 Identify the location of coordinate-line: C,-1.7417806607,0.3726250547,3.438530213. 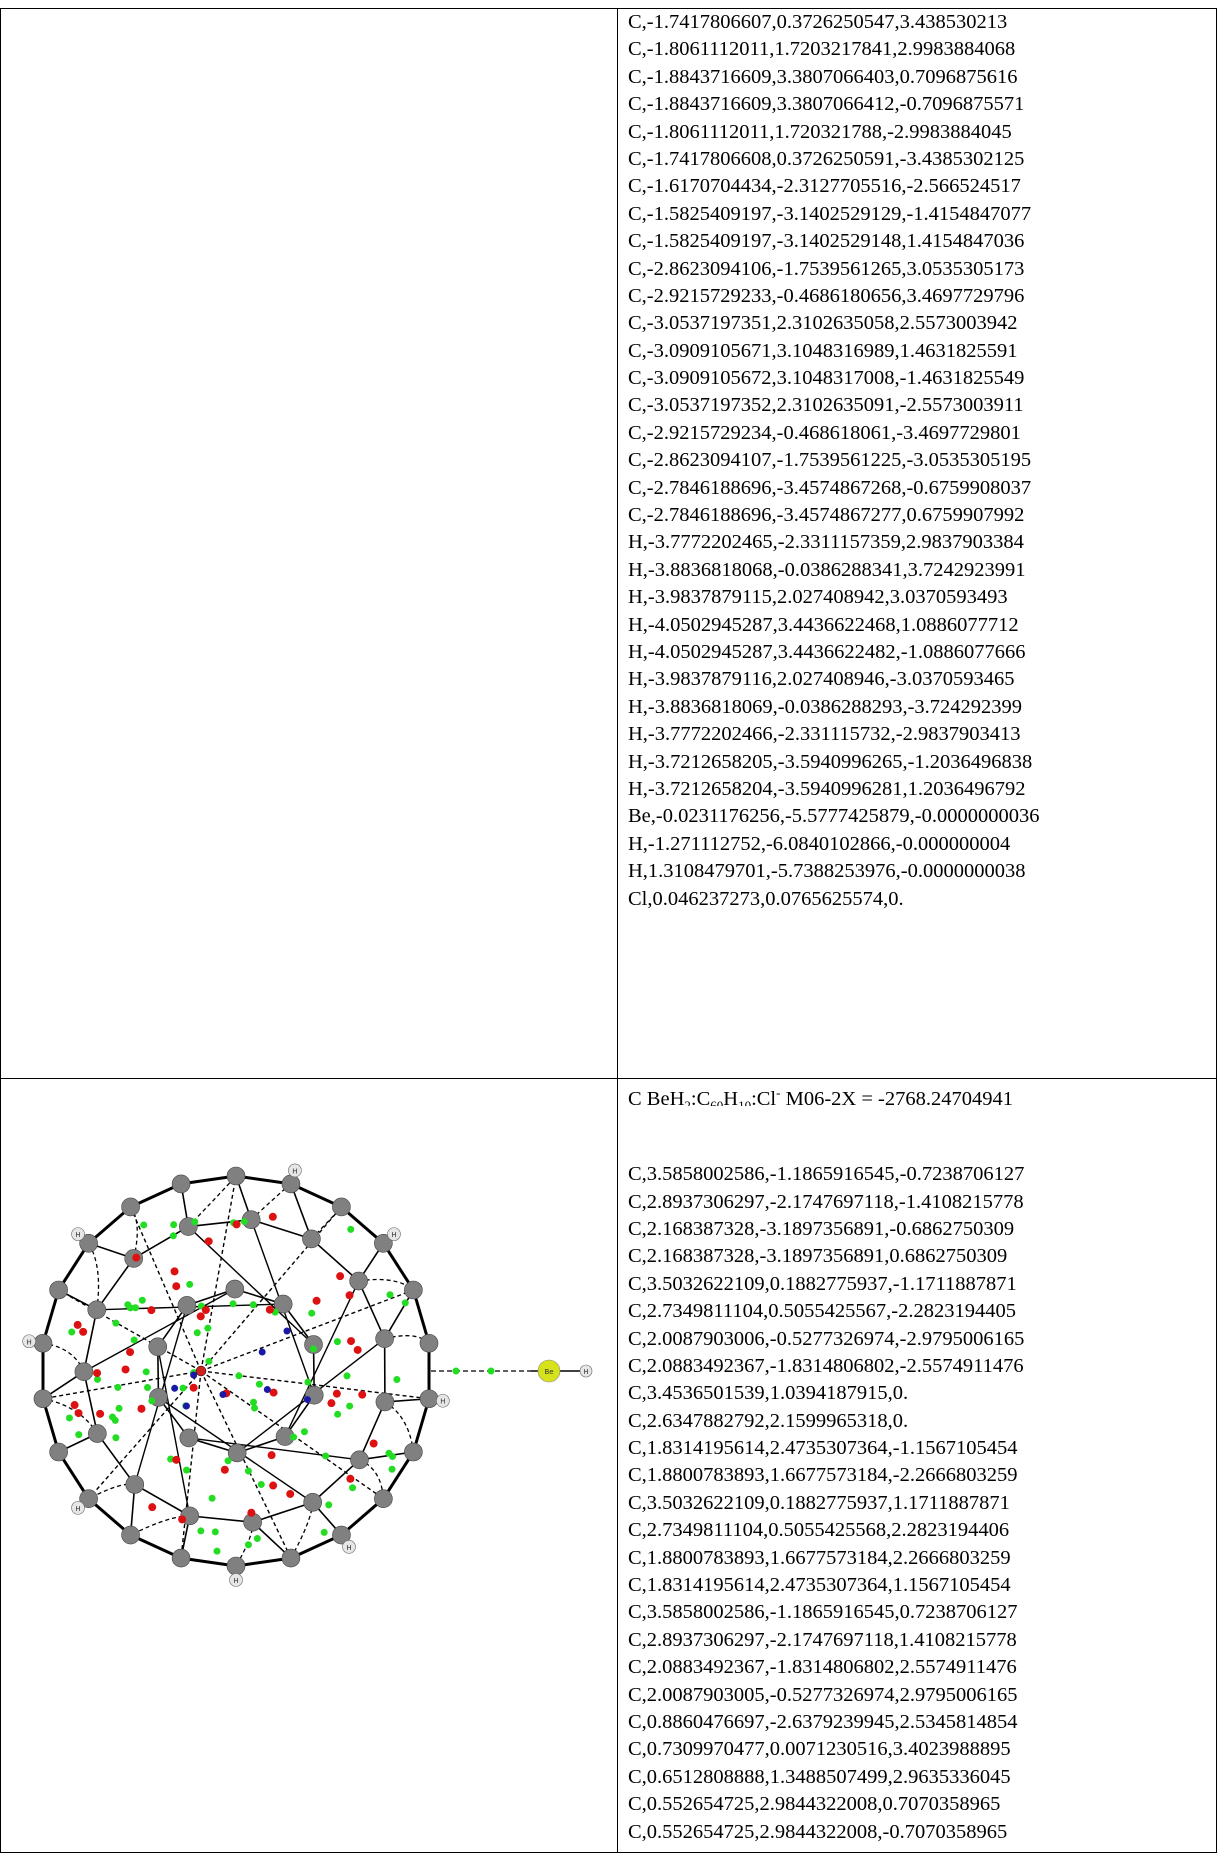
(922, 22).